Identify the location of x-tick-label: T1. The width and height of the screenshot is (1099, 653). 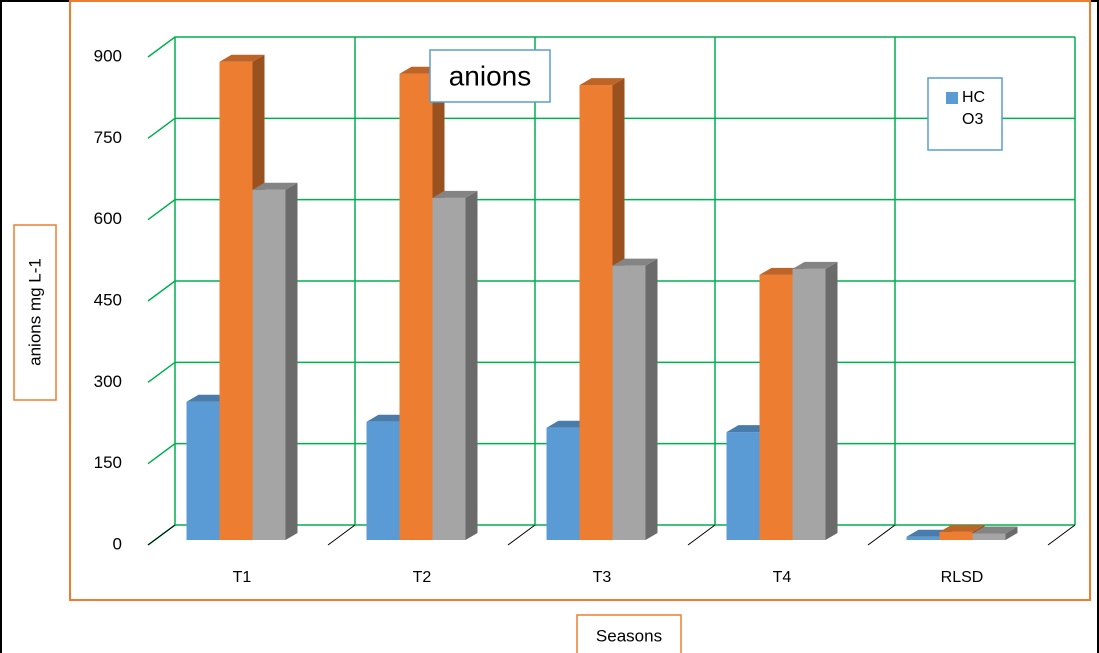
(242, 577).